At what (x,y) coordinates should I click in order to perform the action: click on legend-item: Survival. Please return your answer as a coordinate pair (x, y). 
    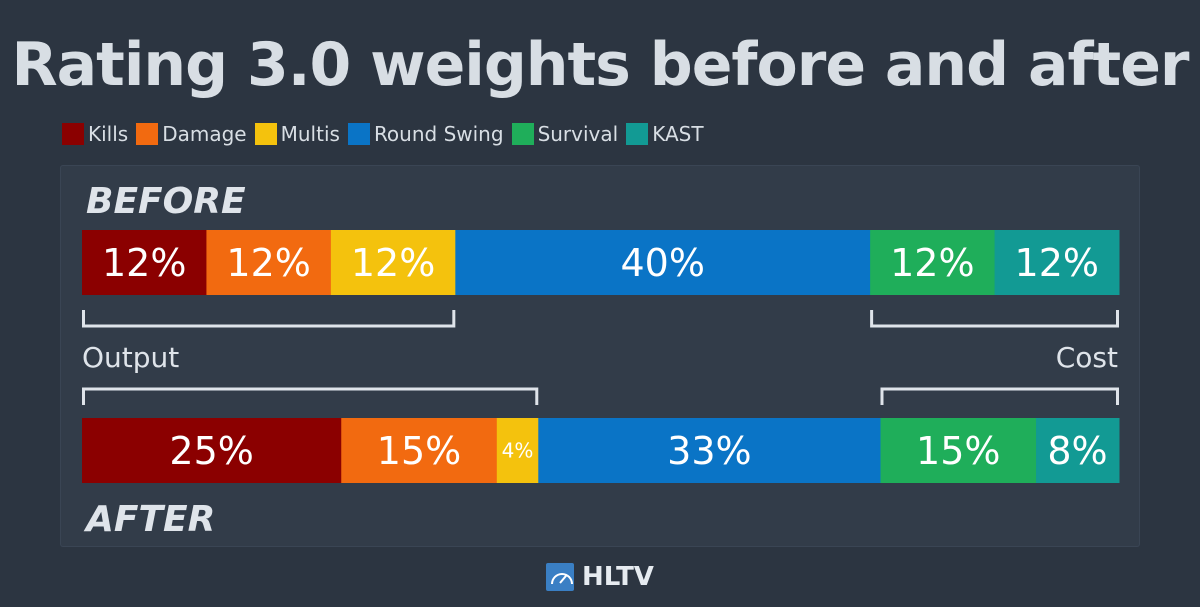
    Looking at the image, I should click on (565, 134).